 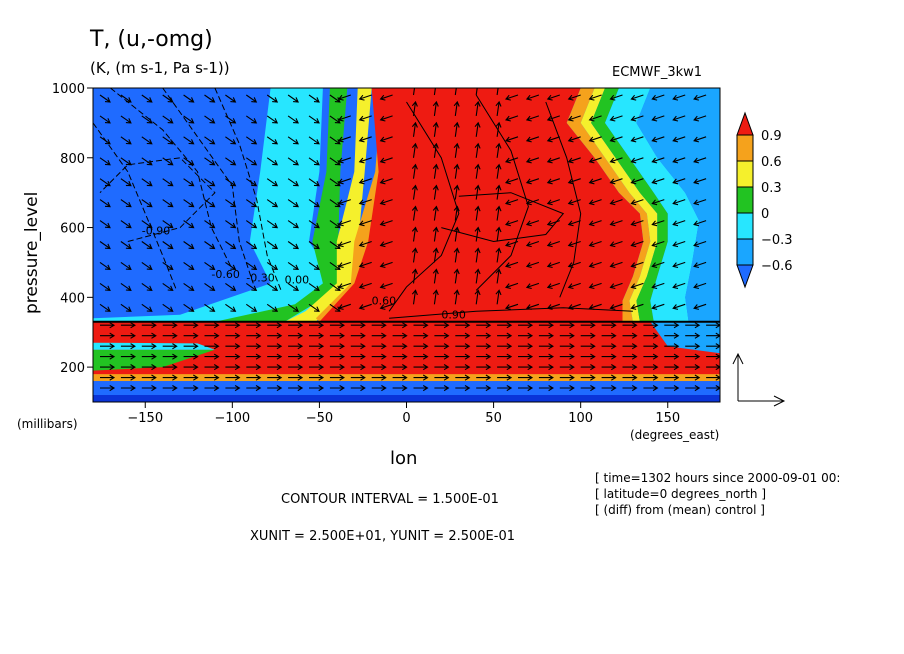 What do you see at coordinates (608, 205) in the screenshot?
I see `fill-orange-band-east` at bounding box center [608, 205].